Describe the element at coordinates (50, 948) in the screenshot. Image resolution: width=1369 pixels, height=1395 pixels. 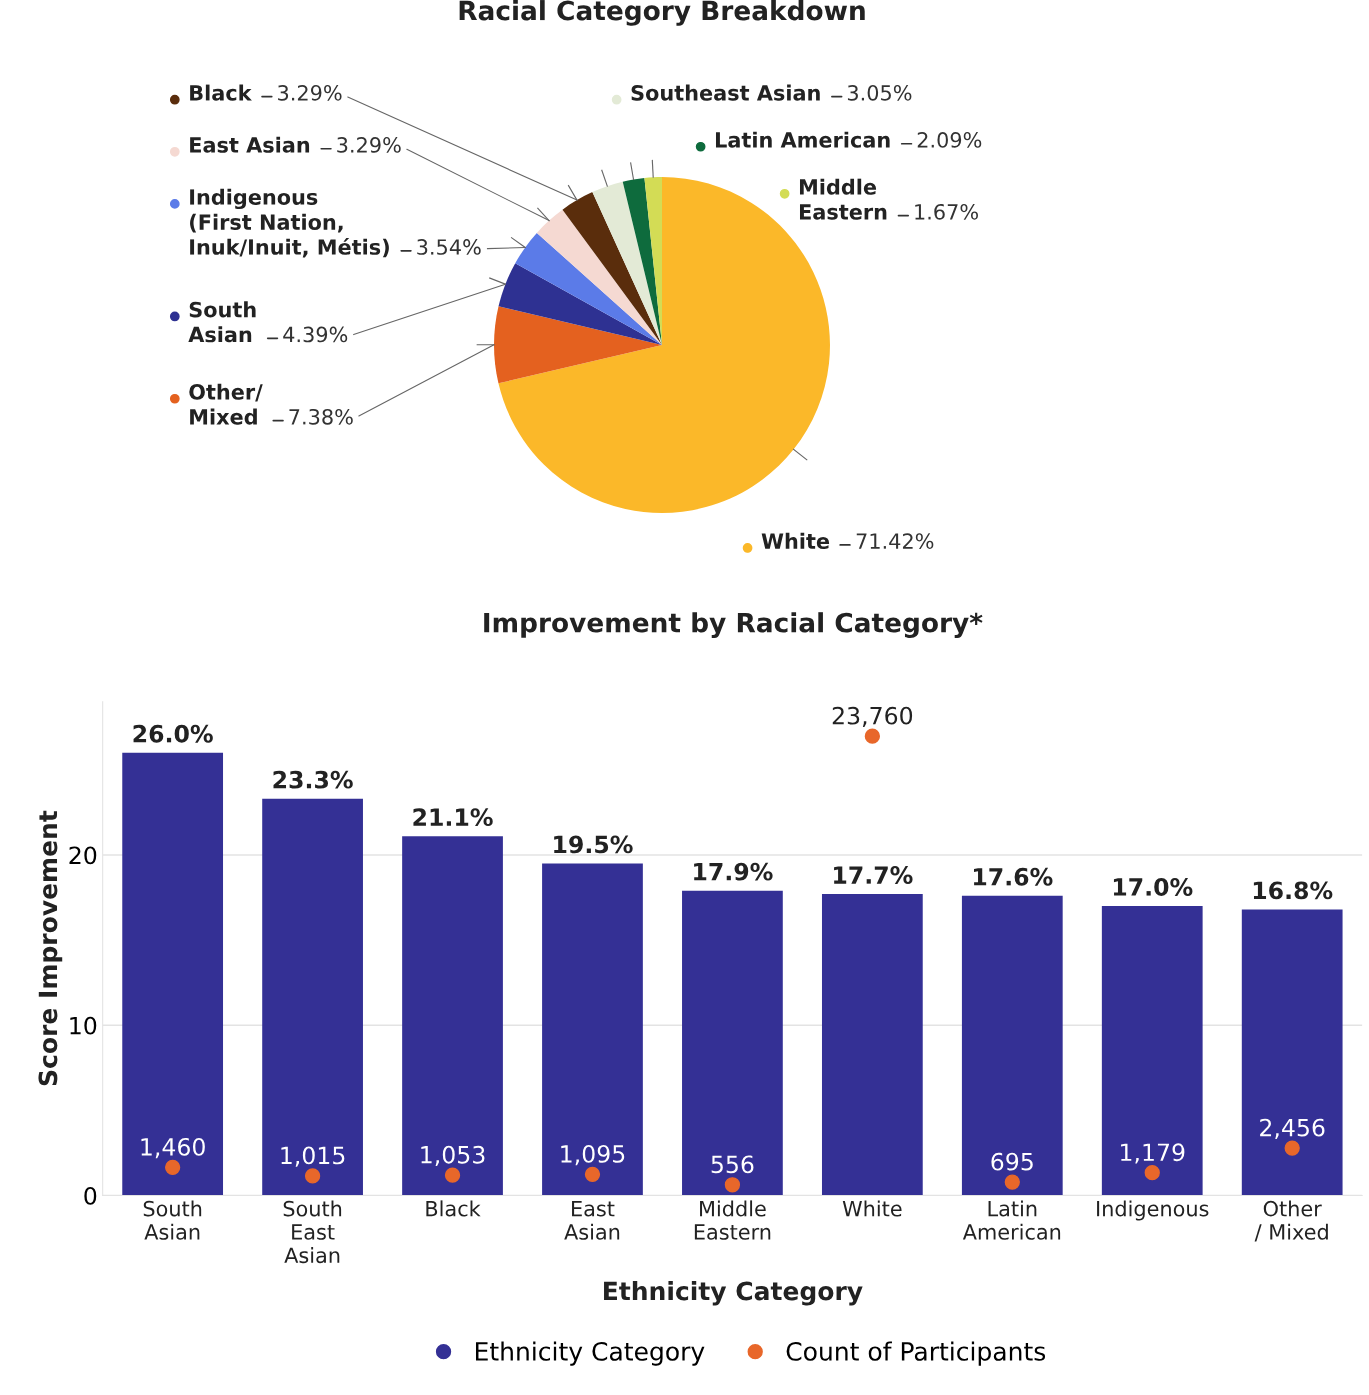
I see `y-axis-title: Score Improvement` at that location.